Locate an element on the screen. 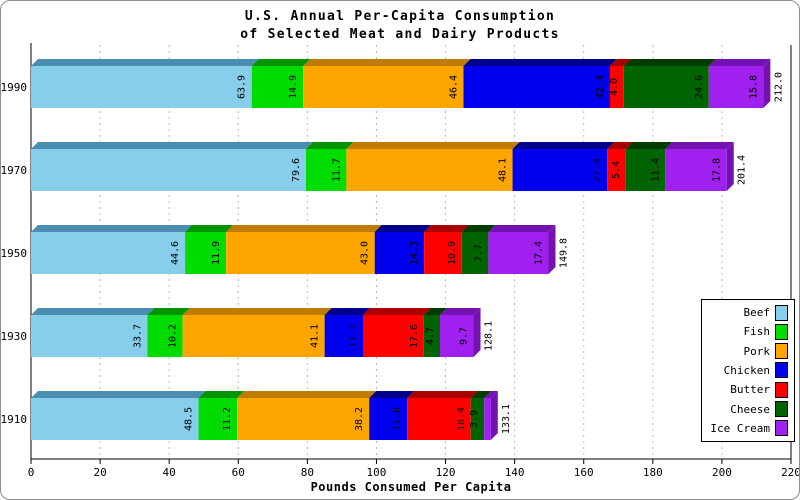 This screenshot has height=500, width=800. bar-segment-1990-butter is located at coordinates (616, 87).